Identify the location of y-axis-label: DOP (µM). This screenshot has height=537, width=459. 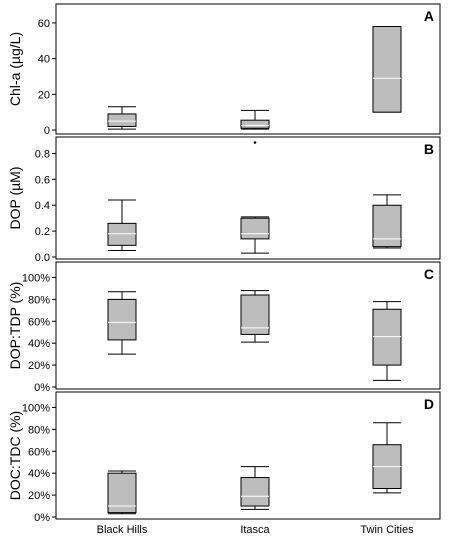
(15, 197).